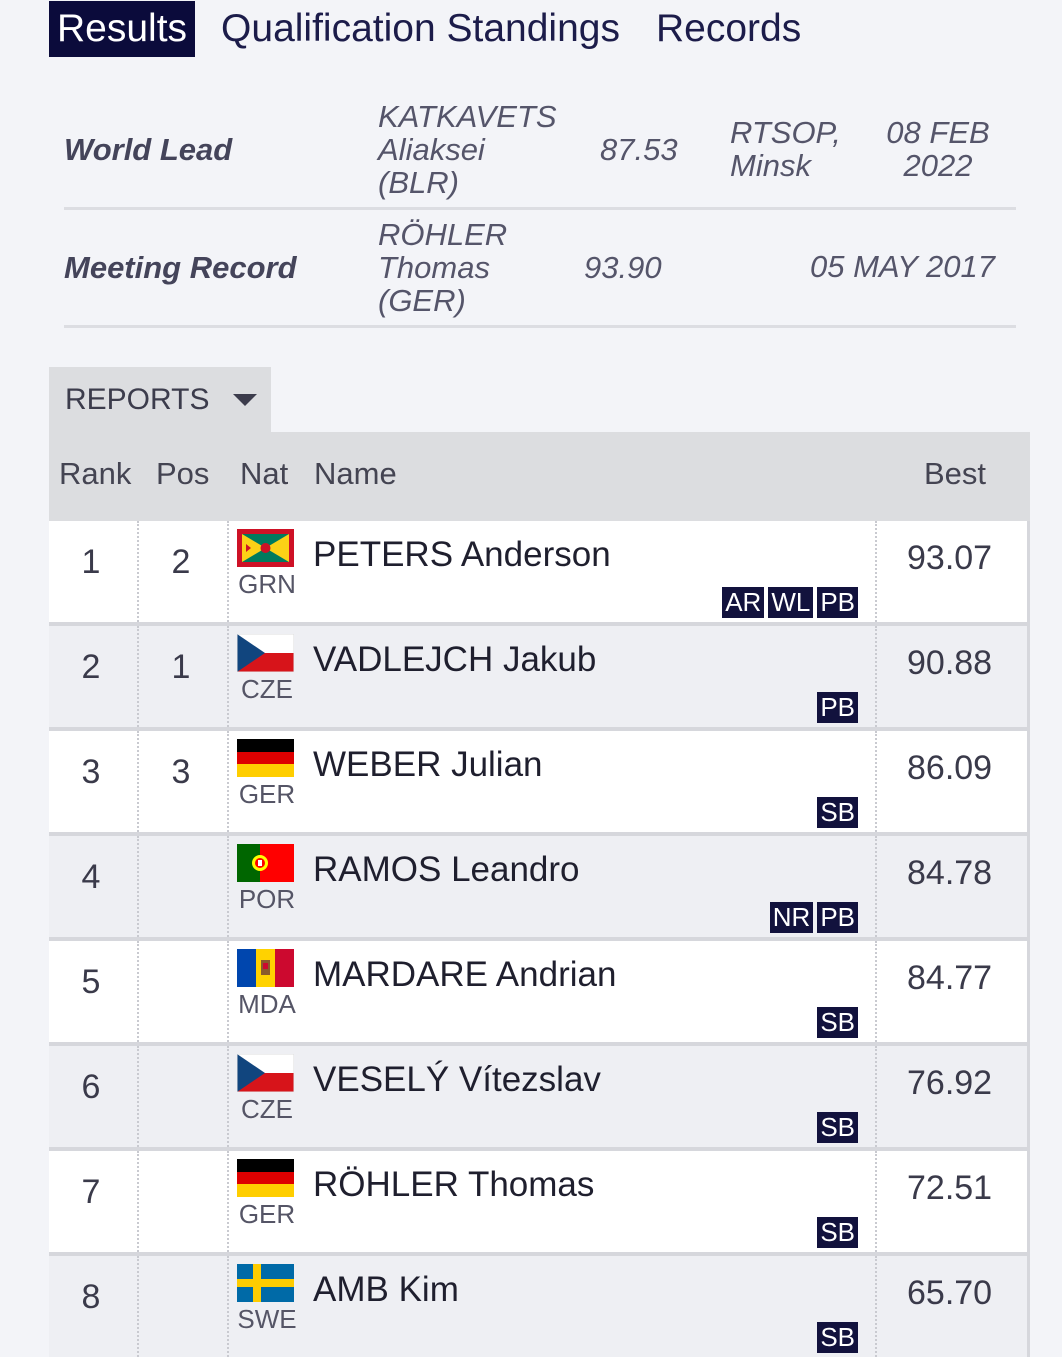  What do you see at coordinates (728, 28) in the screenshot?
I see `tab-records: Records` at bounding box center [728, 28].